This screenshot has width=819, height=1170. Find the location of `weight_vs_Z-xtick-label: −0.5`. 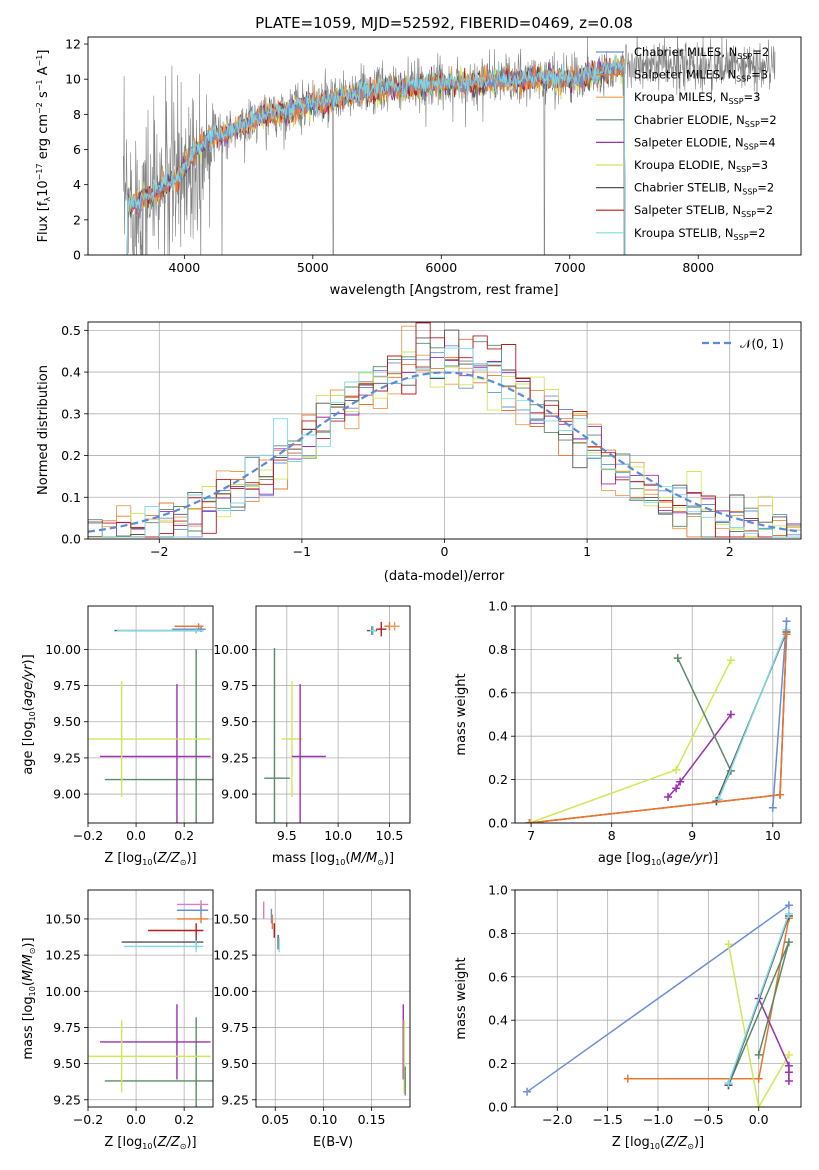

weight_vs_Z-xtick-label: −0.5 is located at coordinates (708, 1119).